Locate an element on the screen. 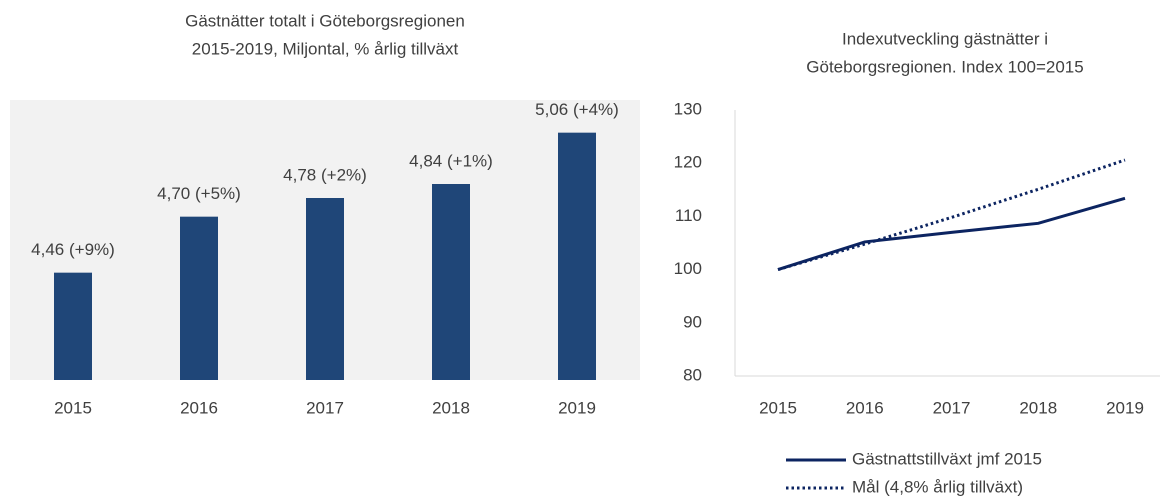 Image resolution: width=1160 pixels, height=496 pixels. y-tick-label: 80 is located at coordinates (692, 374).